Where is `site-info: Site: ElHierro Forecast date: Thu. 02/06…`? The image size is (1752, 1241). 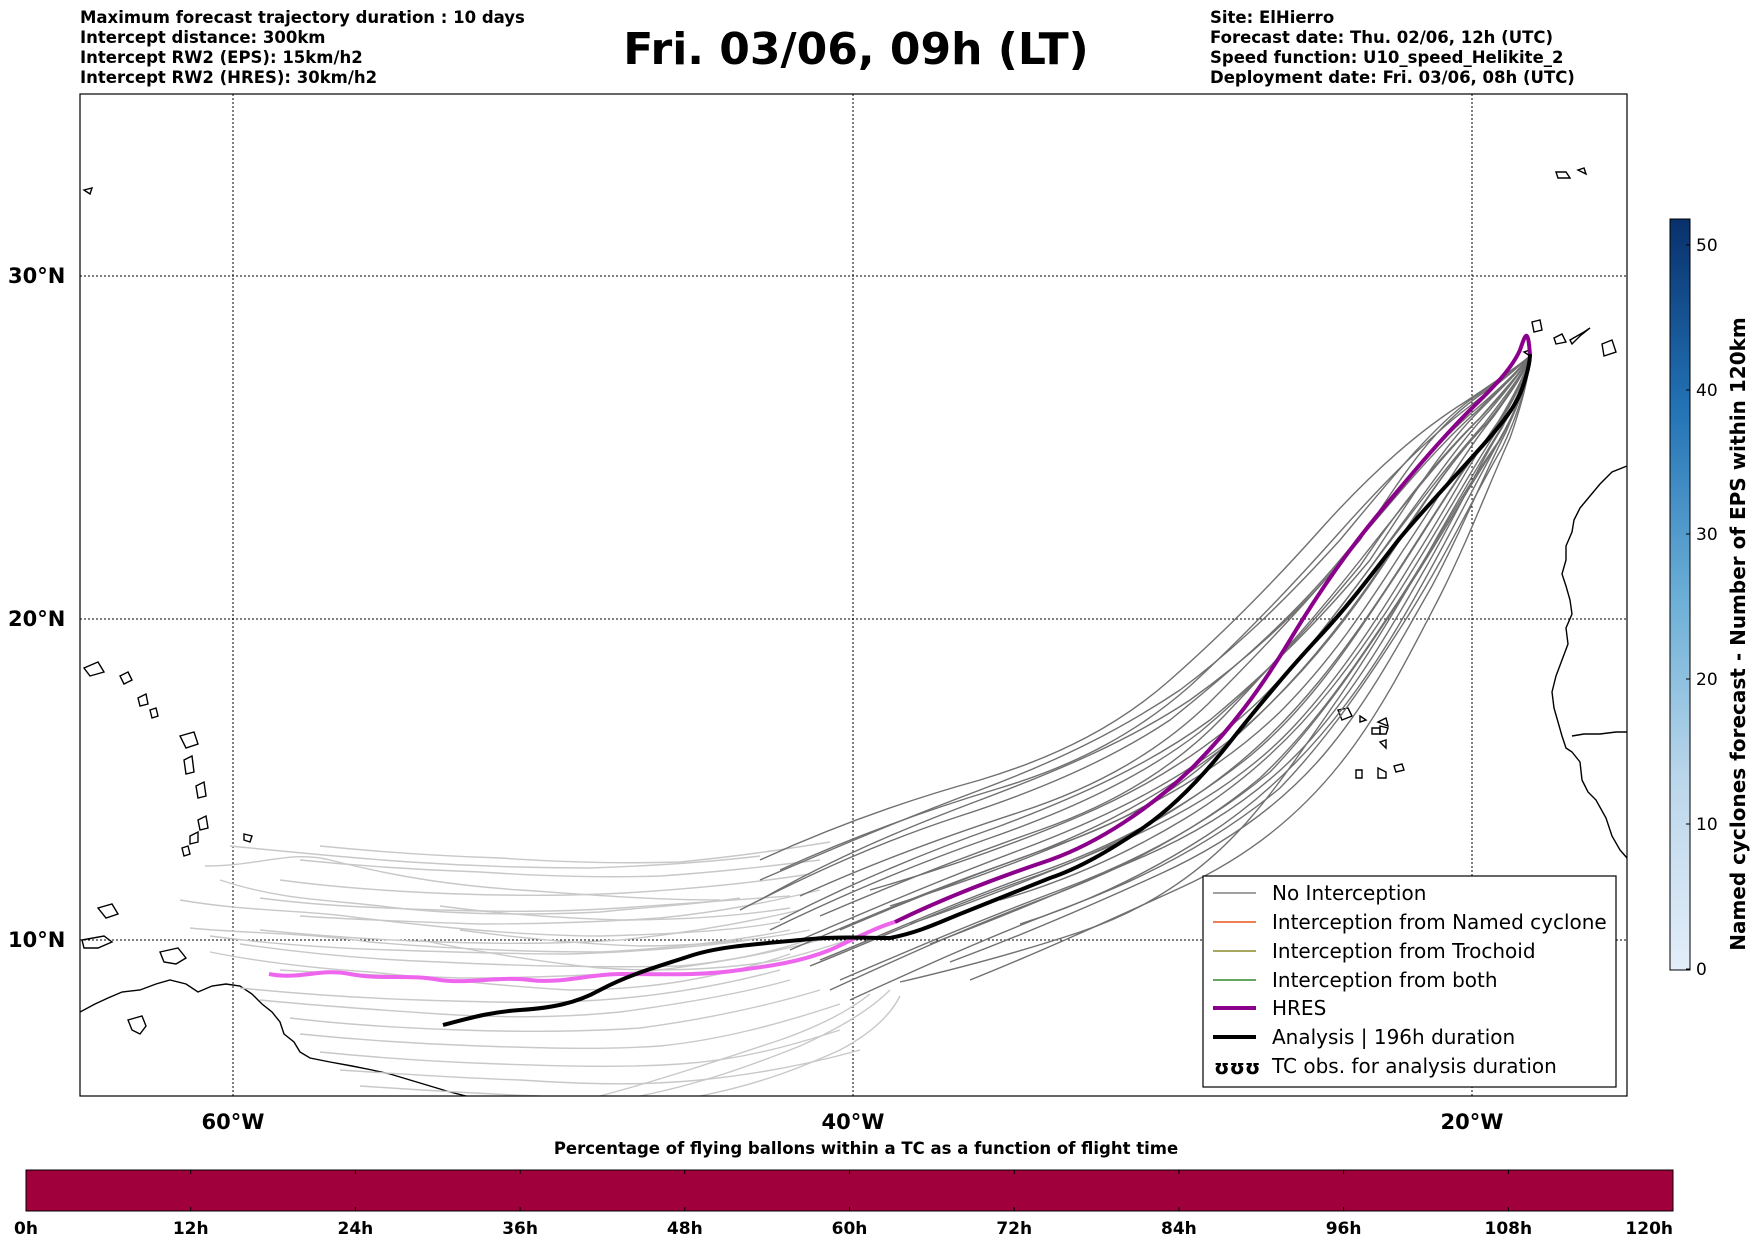
site-info: Site: ElHierro Forecast date: Thu. 02/06… is located at coordinates (1392, 48).